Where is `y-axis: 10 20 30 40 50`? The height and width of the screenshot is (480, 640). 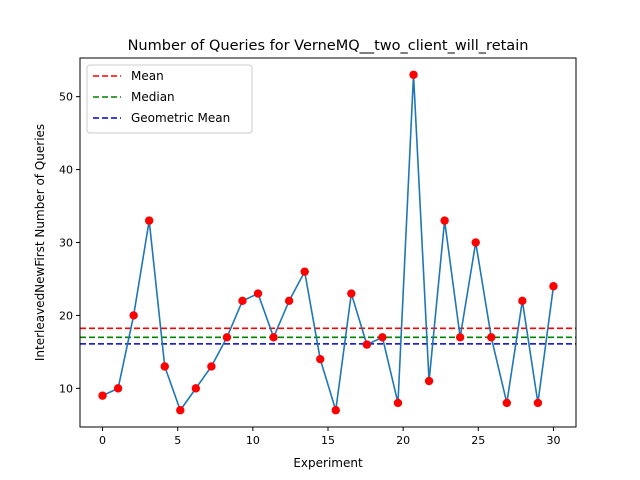
y-axis: 10 20 30 40 50 is located at coordinates (69, 243).